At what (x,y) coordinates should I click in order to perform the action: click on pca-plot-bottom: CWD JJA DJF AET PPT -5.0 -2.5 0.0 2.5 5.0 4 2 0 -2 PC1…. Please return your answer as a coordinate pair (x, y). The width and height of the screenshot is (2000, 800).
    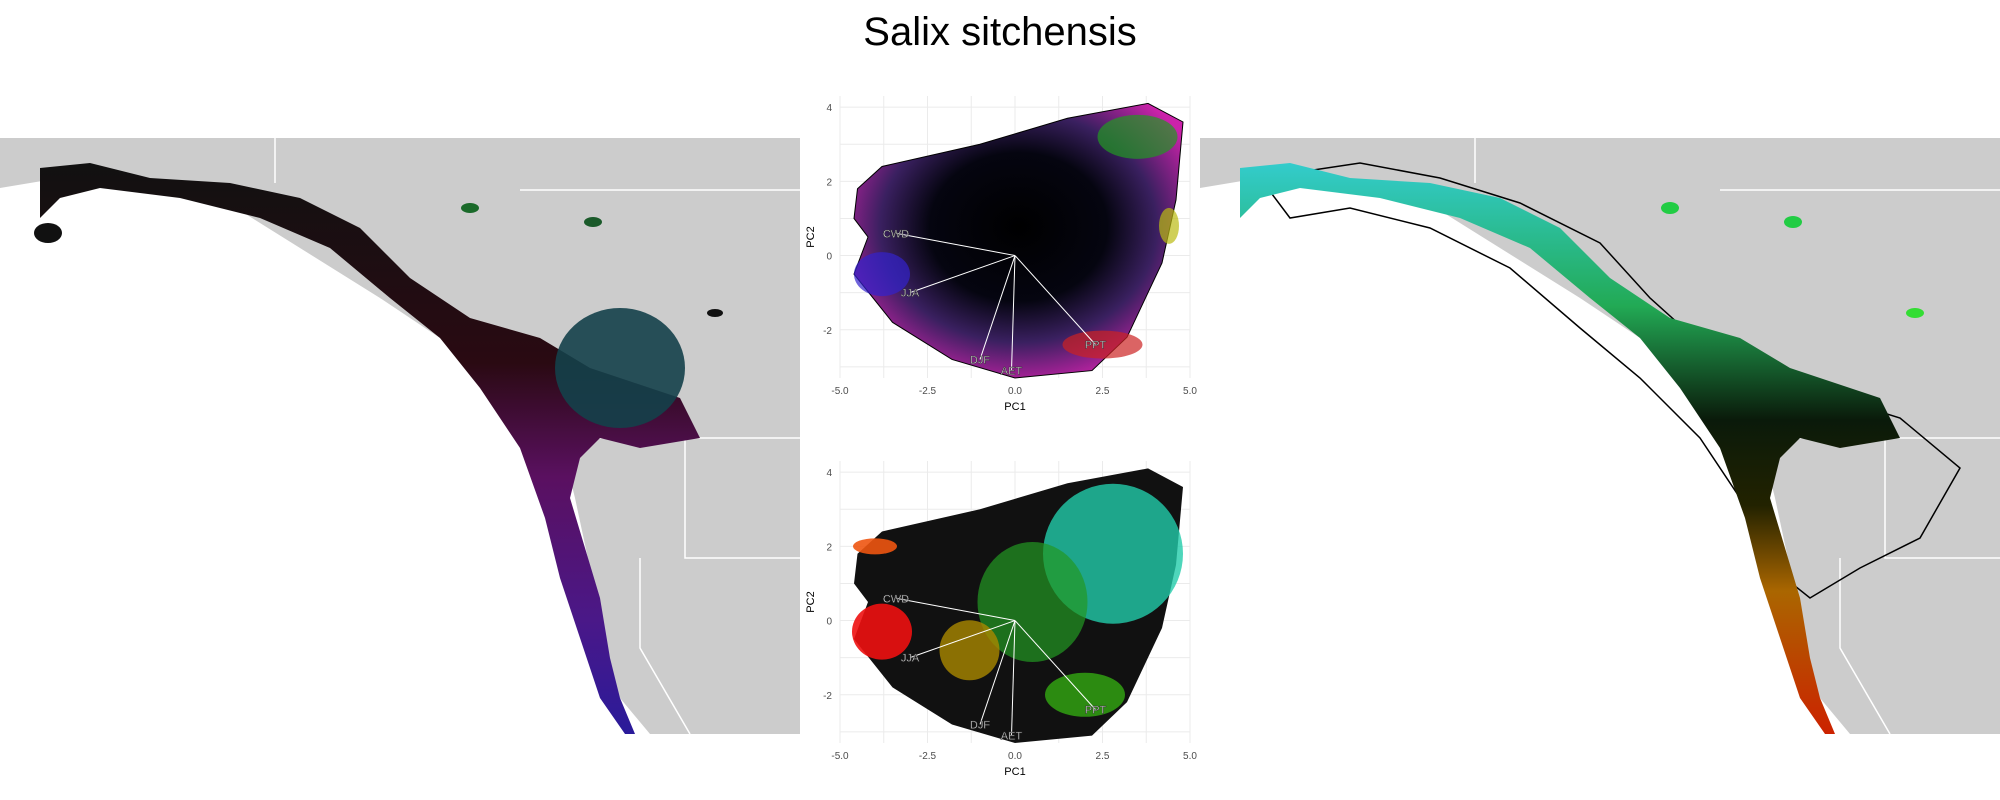
    Looking at the image, I should click on (1001, 619).